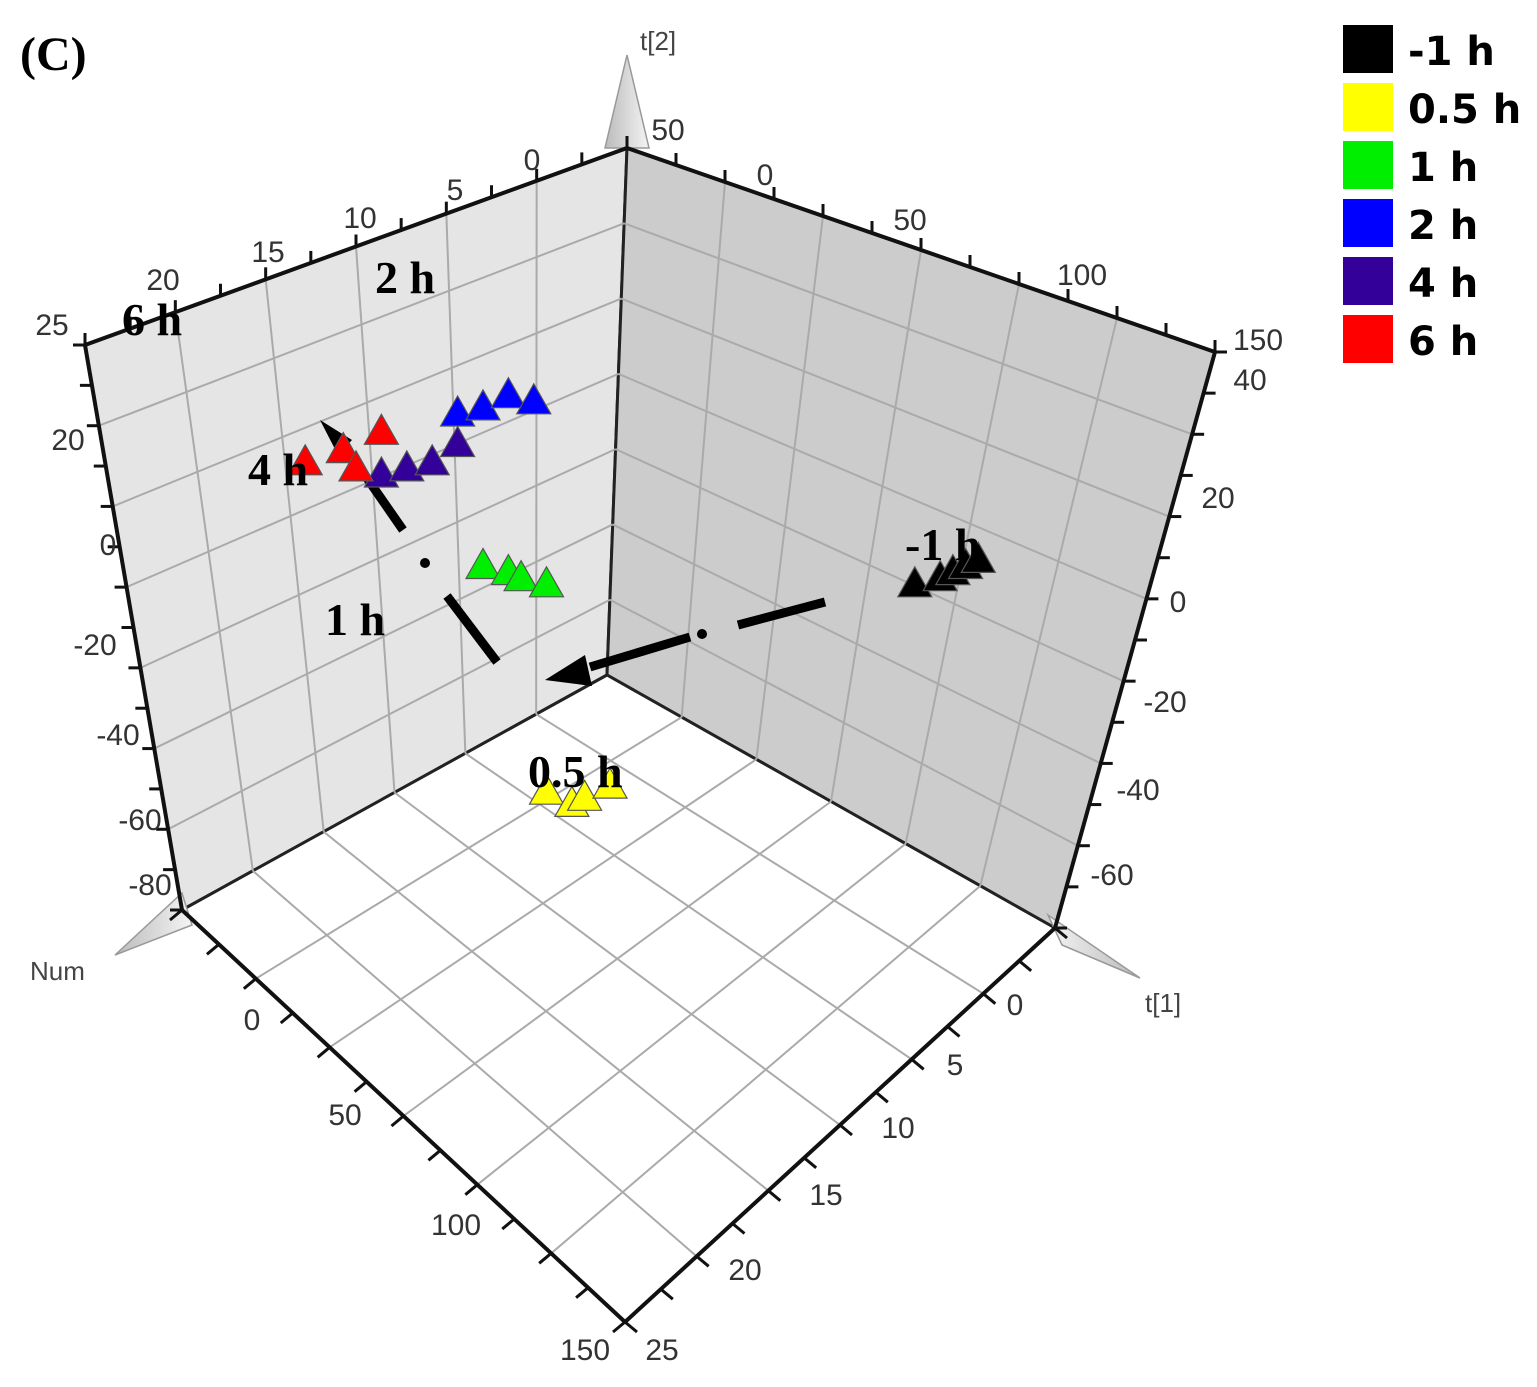  What do you see at coordinates (355, 619) in the screenshot?
I see `annotation-1h: 1 h` at bounding box center [355, 619].